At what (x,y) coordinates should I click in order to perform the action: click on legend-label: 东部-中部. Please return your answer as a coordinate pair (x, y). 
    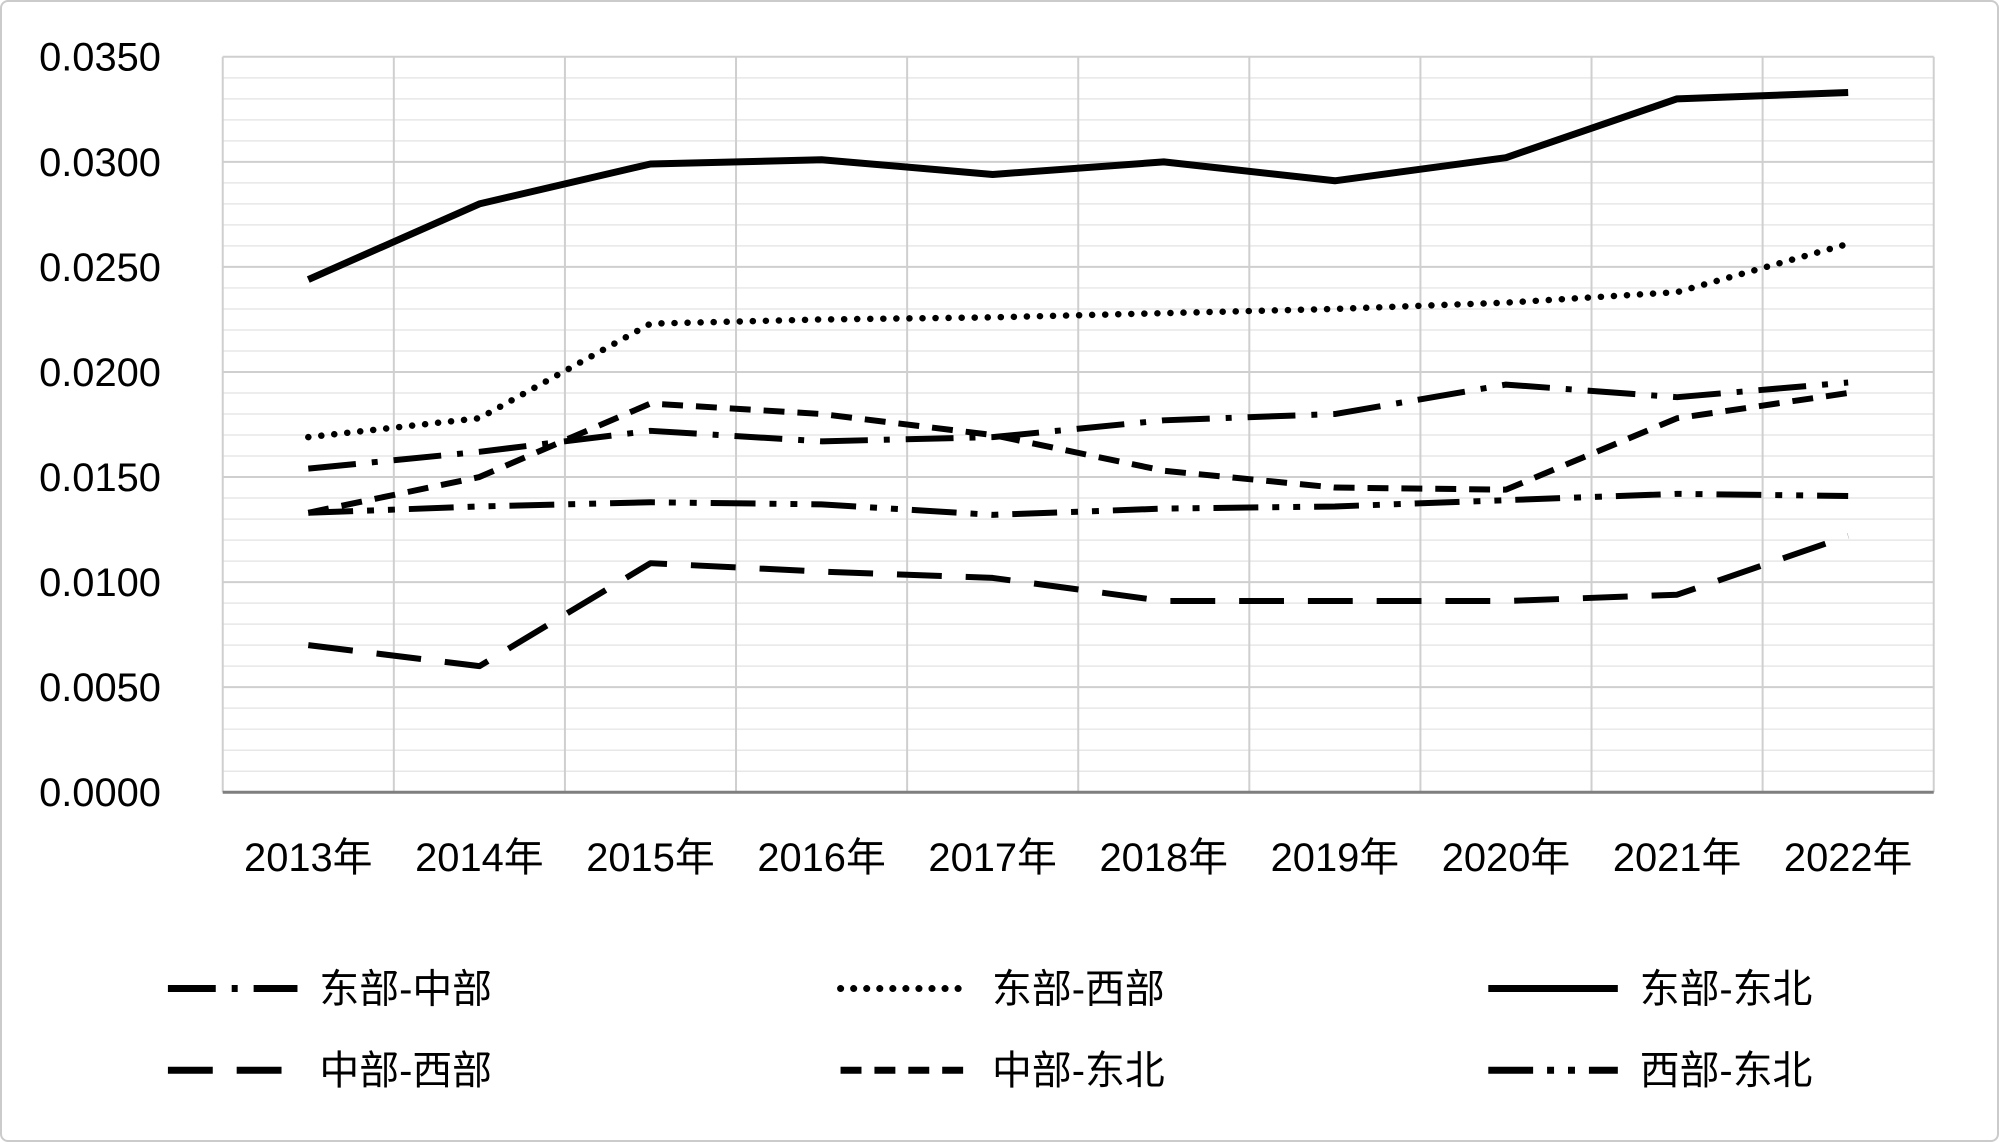
    Looking at the image, I should click on (405, 989).